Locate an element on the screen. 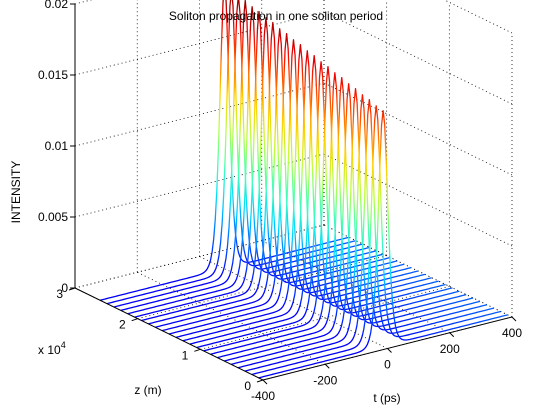 The height and width of the screenshot is (420, 560). x-tick-label: 200 is located at coordinates (450, 349).